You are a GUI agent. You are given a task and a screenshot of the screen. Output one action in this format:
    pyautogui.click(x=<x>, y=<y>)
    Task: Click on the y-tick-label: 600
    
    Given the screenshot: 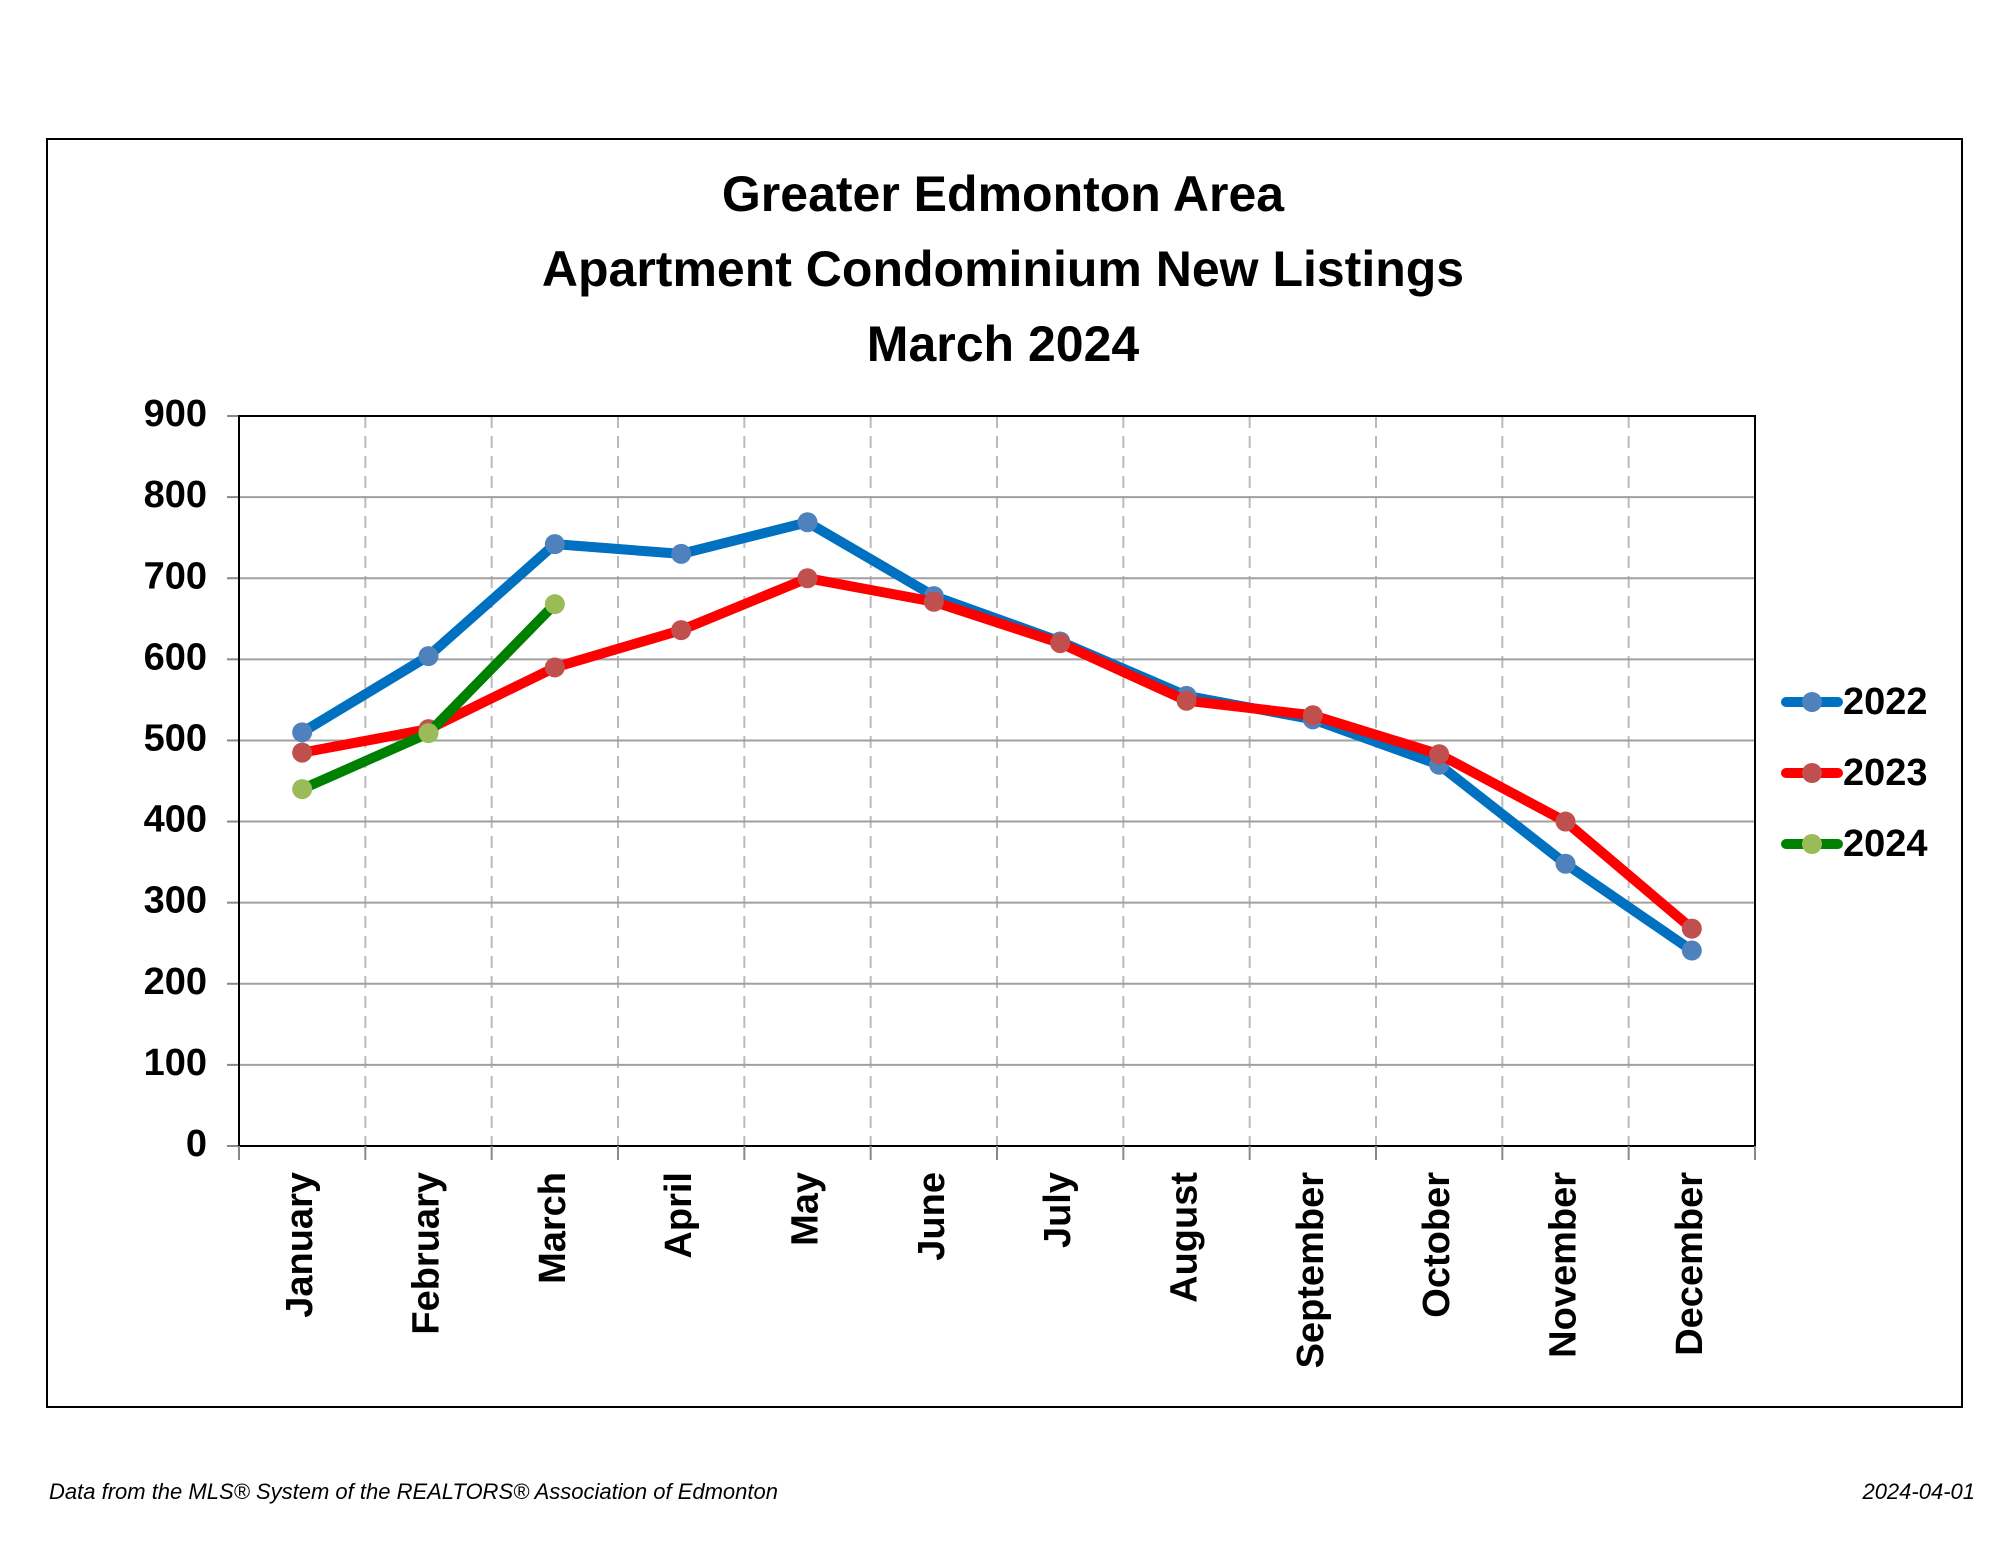 What is the action you would take?
    pyautogui.click(x=175, y=657)
    